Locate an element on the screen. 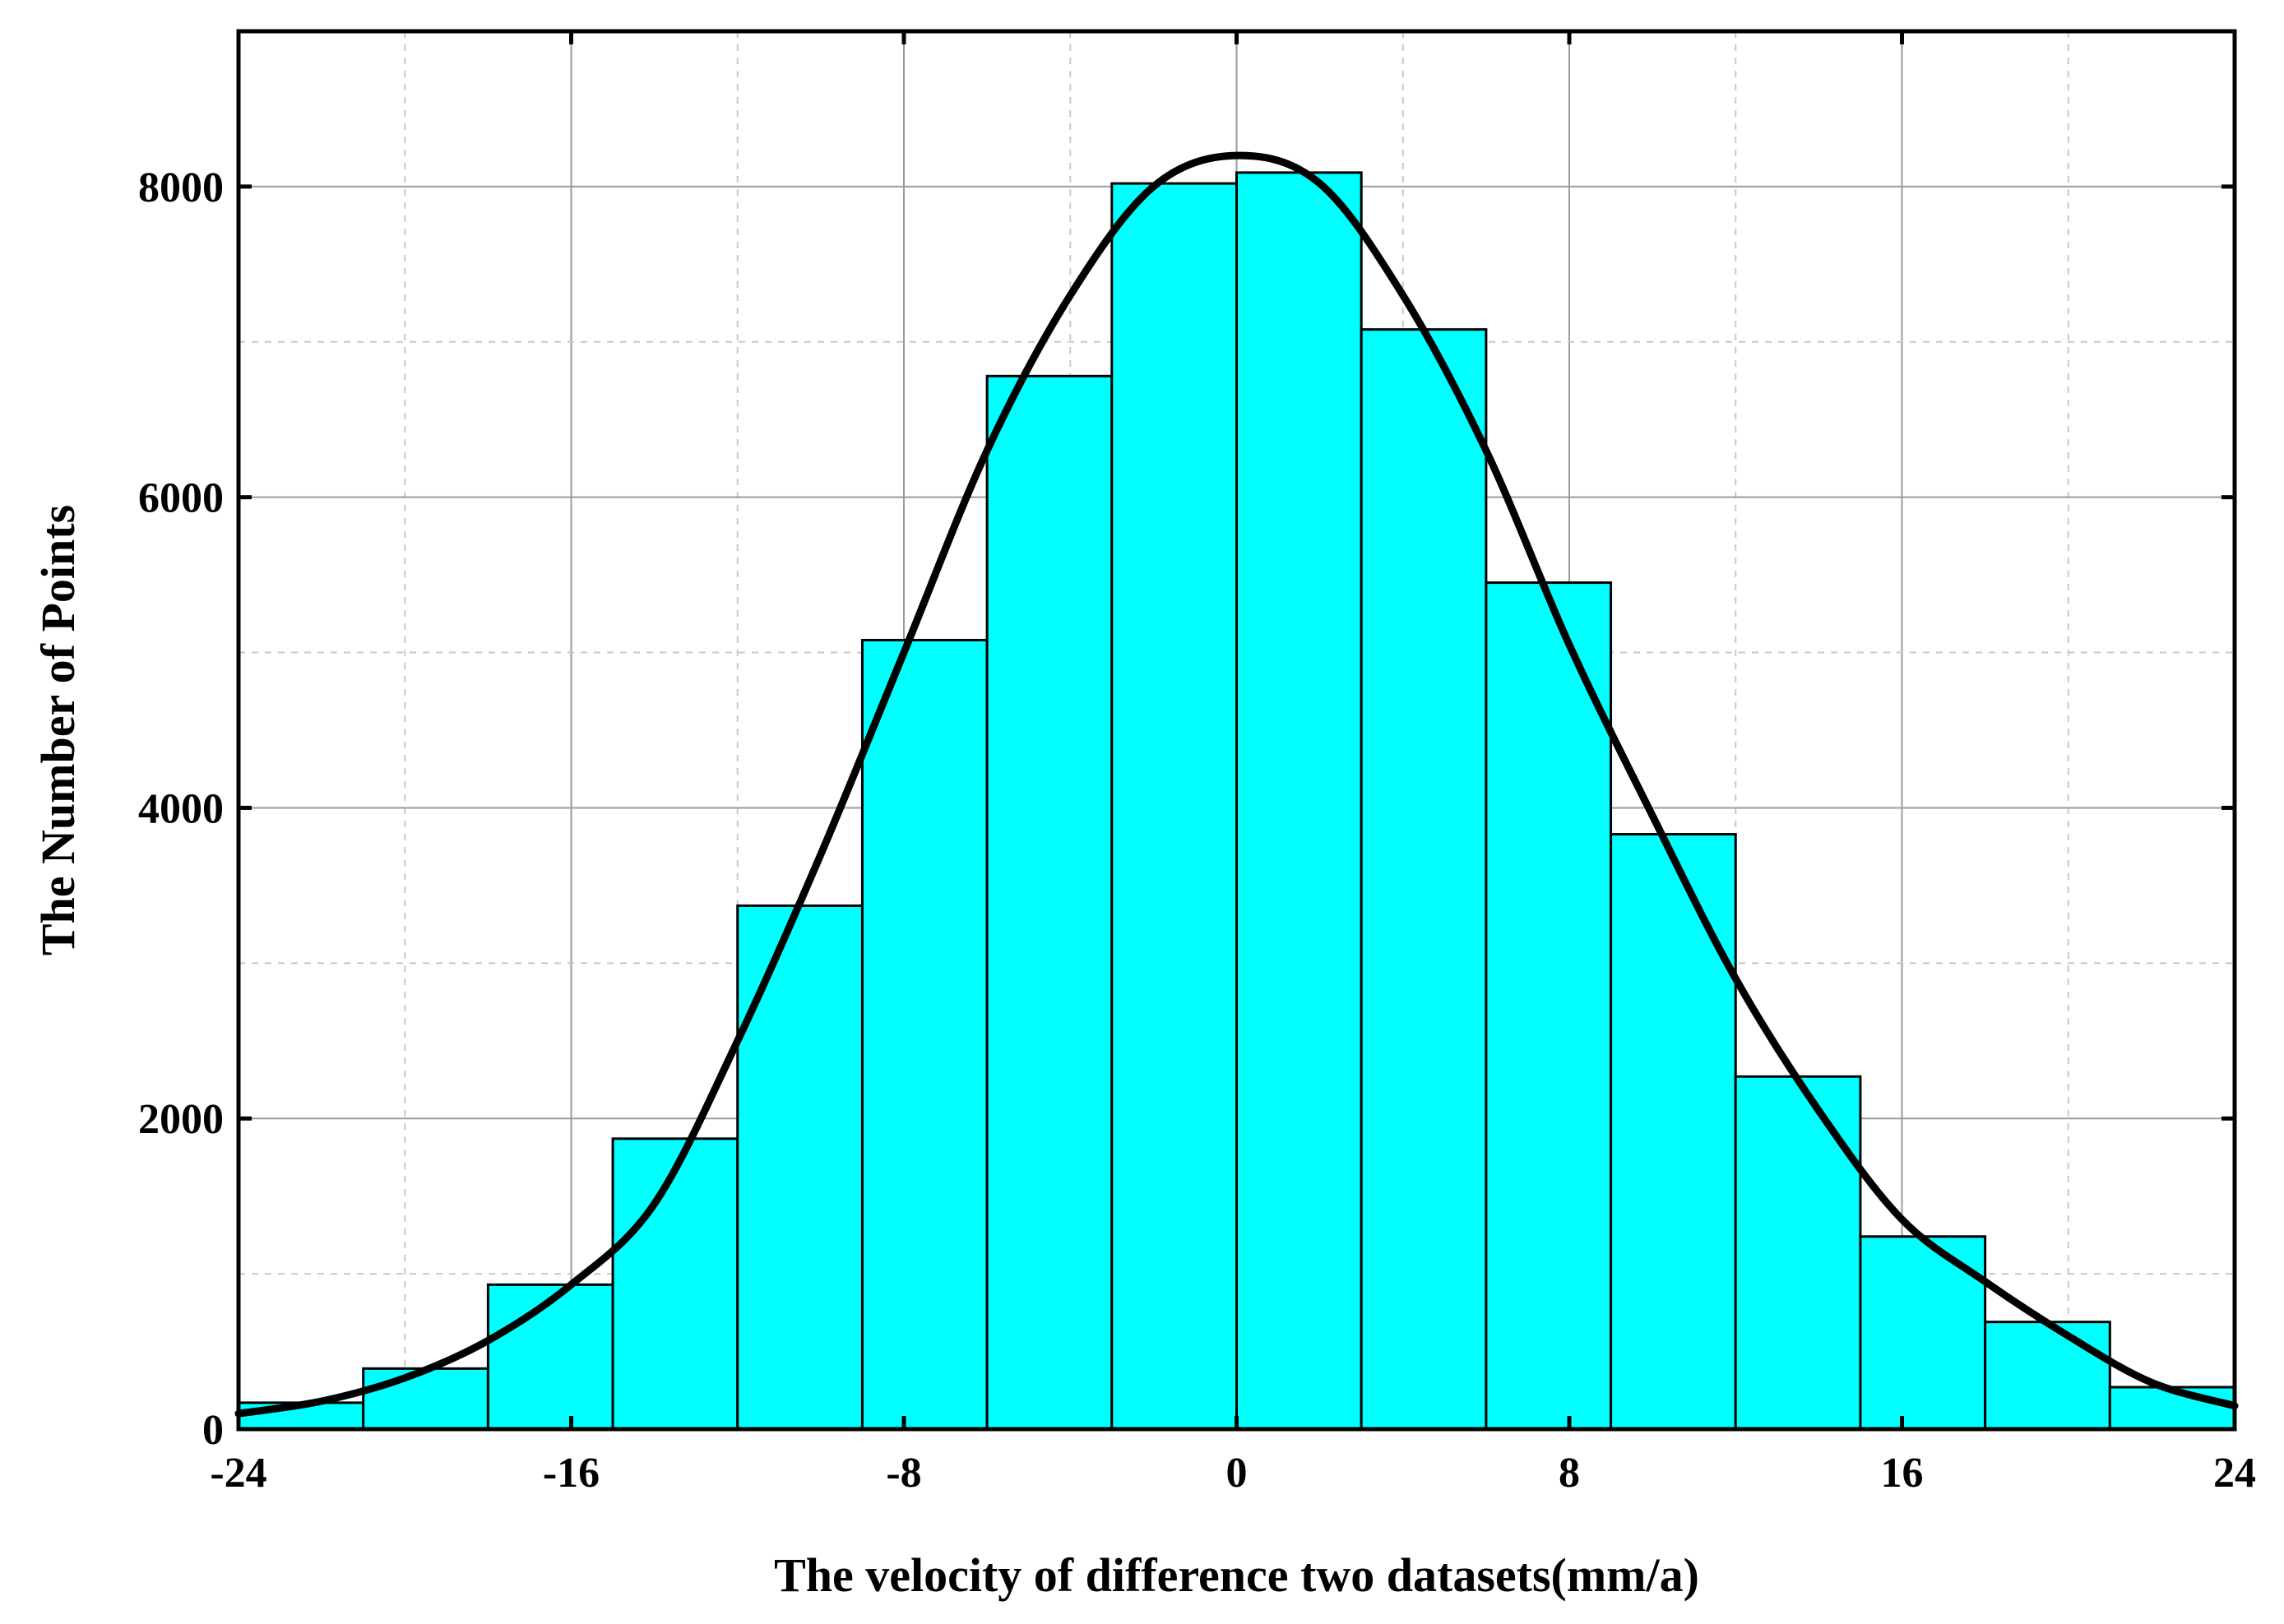 The width and height of the screenshot is (2284, 1624). x-tick-label: -16 is located at coordinates (571, 1473).